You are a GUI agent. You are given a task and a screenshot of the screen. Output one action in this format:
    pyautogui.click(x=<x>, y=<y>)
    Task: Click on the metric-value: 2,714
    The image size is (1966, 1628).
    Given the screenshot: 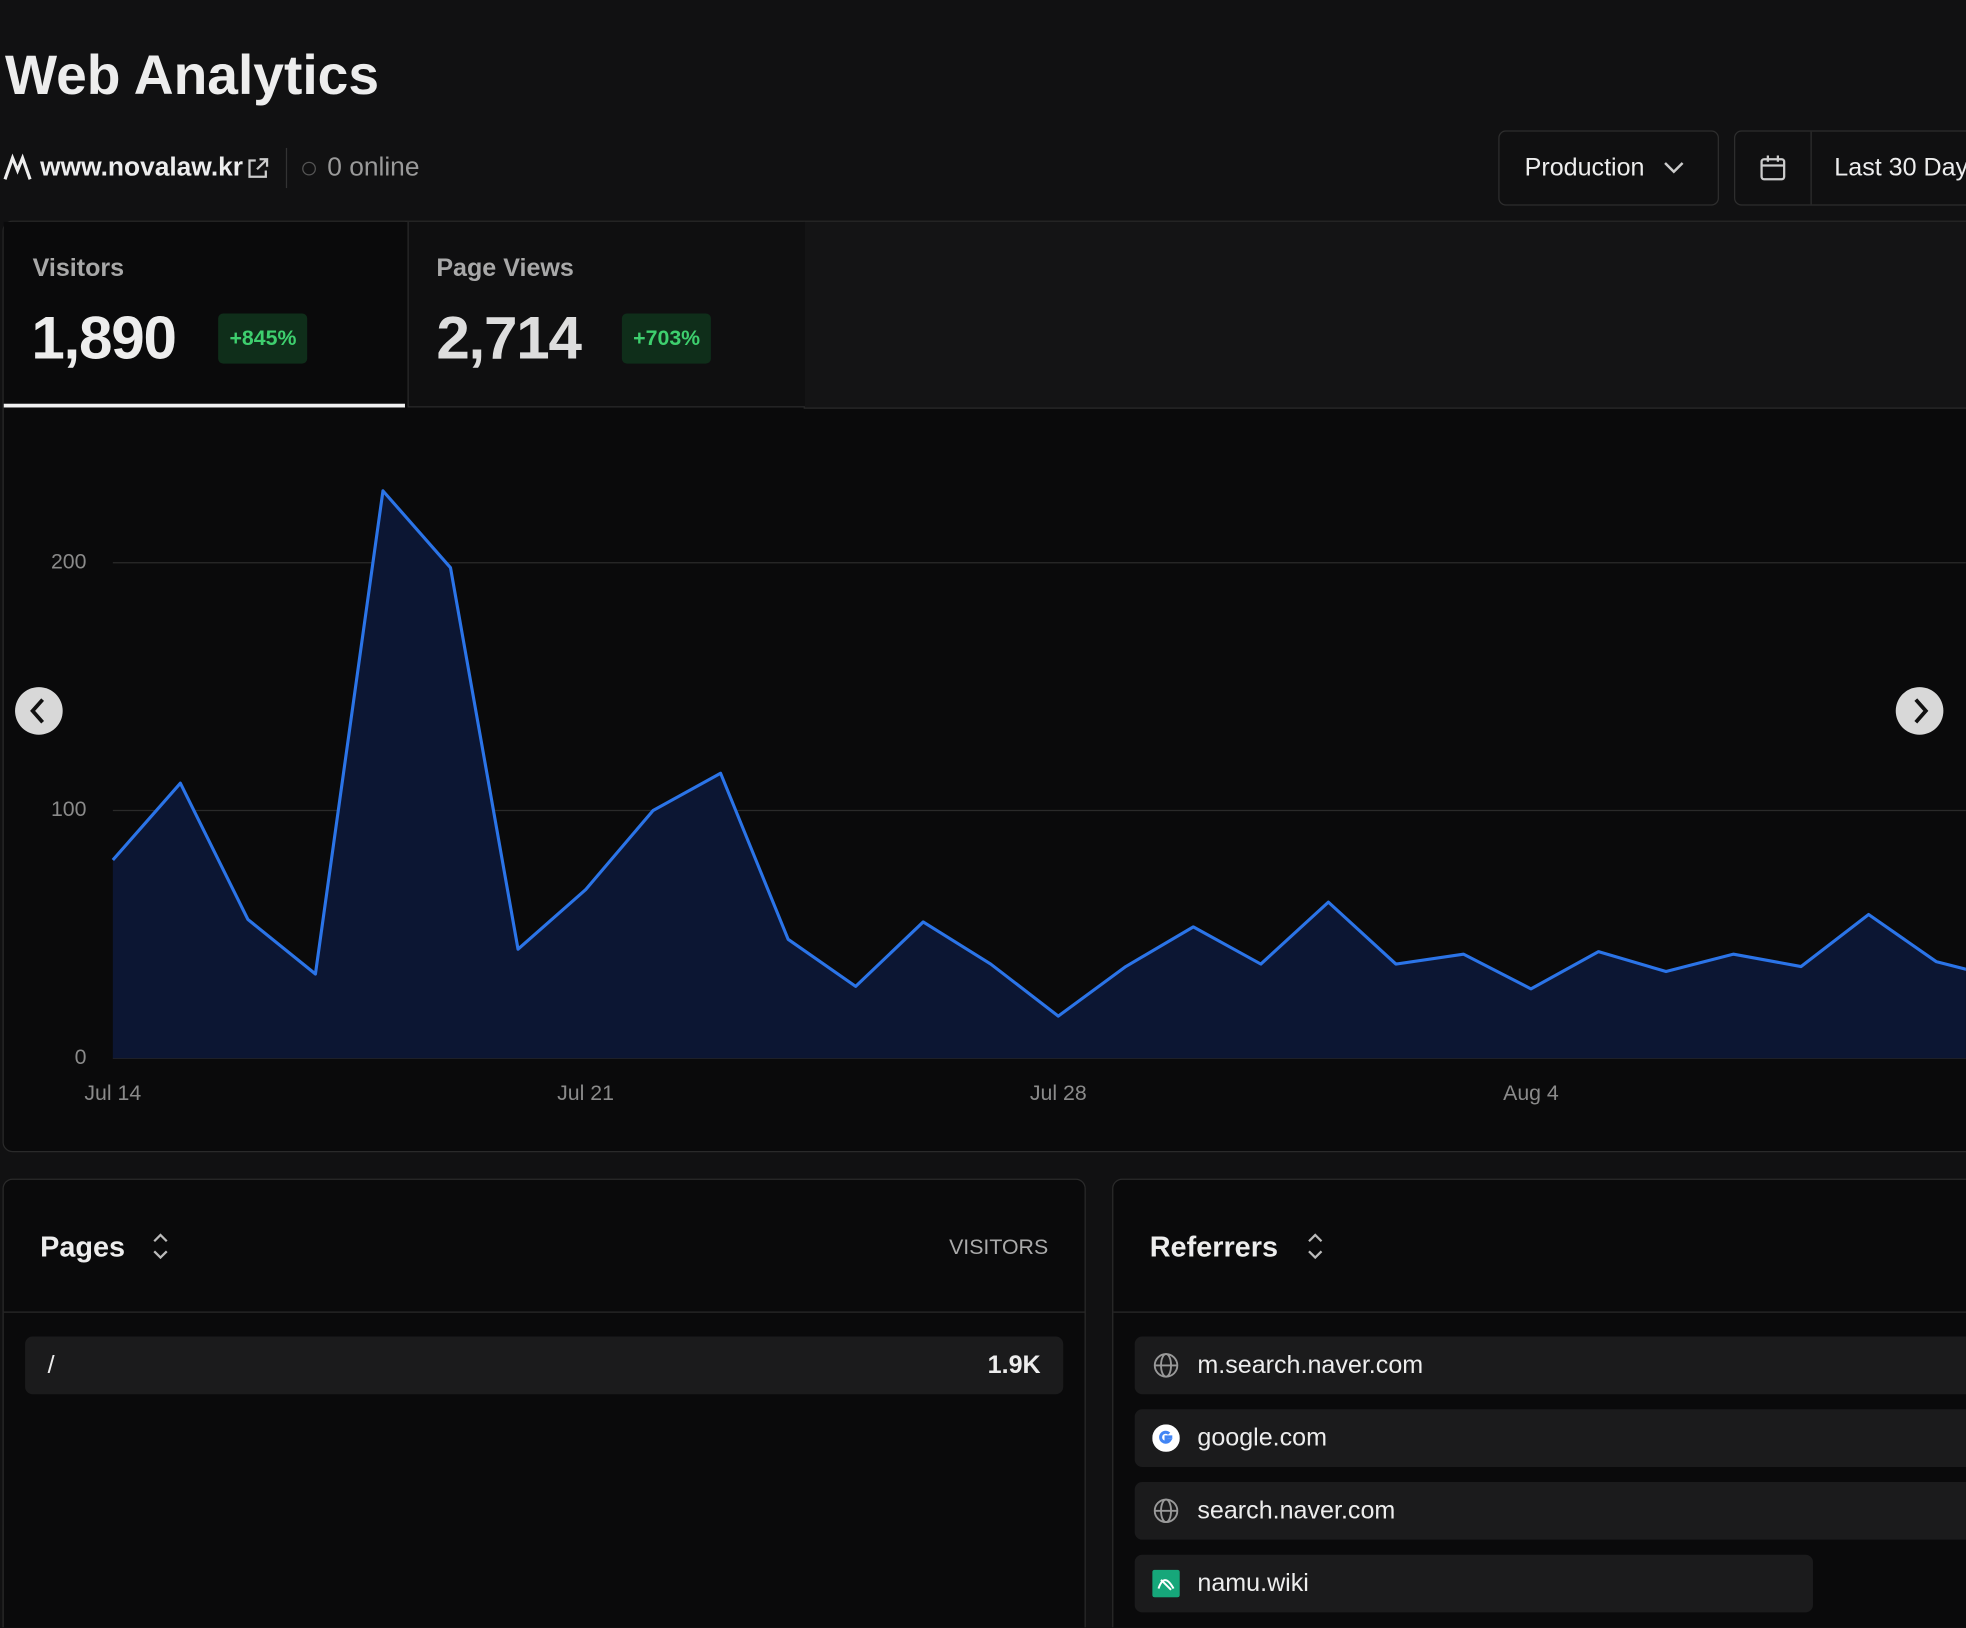 What is the action you would take?
    pyautogui.click(x=509, y=339)
    